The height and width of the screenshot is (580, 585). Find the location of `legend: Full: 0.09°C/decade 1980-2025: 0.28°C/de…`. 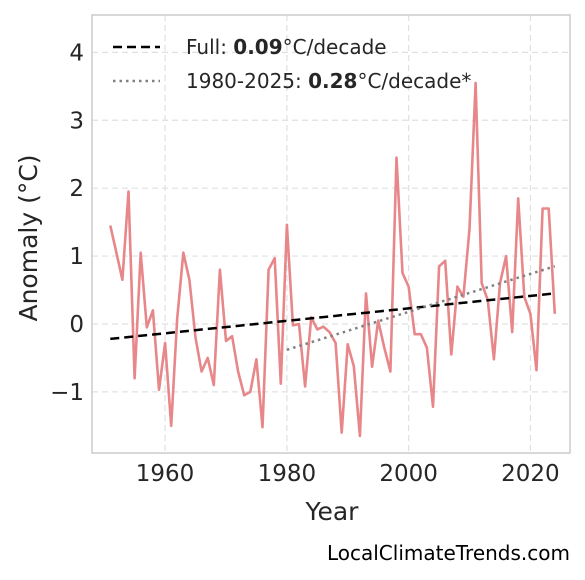

legend: Full: 0.09°C/decade 1980-2025: 0.28°C/de… is located at coordinates (292, 64).